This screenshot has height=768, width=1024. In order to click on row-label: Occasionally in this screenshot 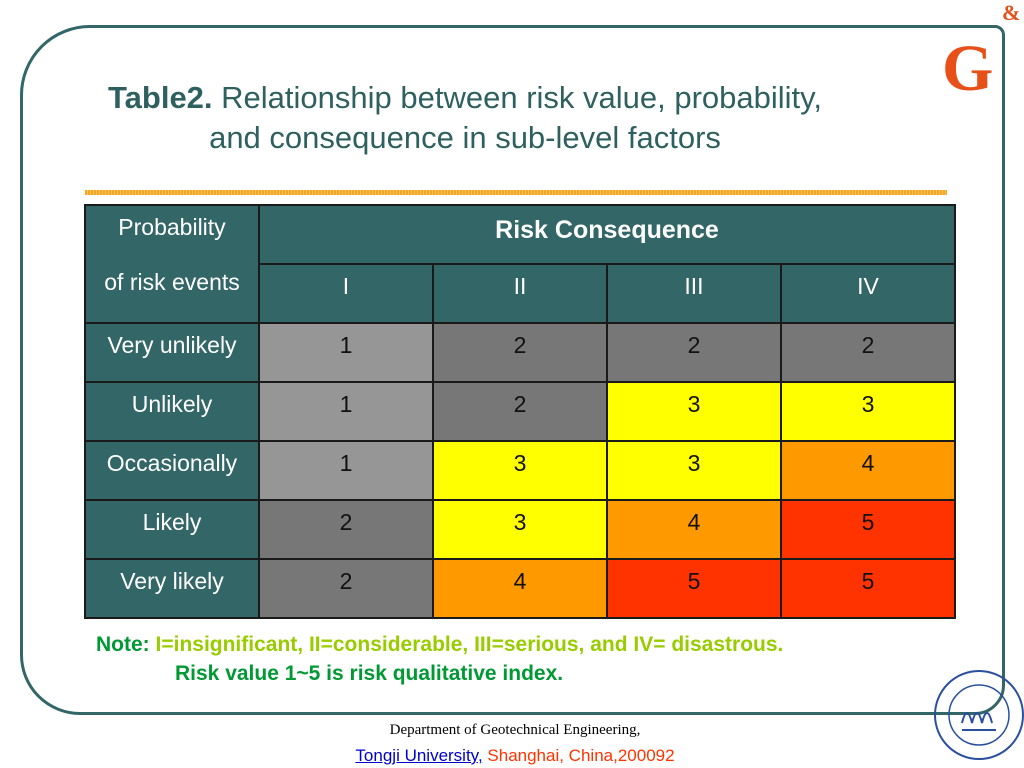, I will do `click(172, 470)`.